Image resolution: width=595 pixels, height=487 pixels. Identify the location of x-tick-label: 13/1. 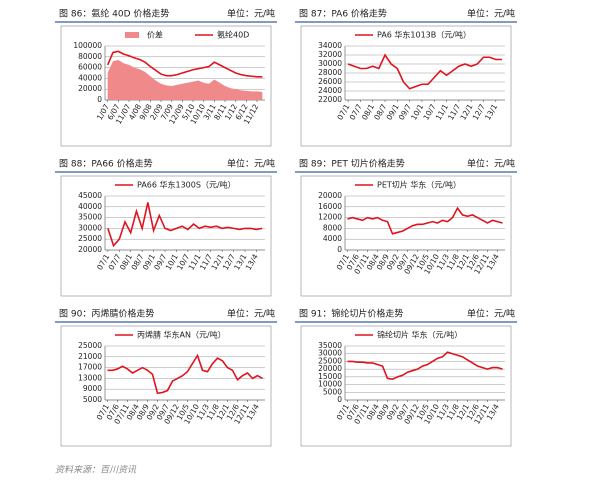
(491, 111).